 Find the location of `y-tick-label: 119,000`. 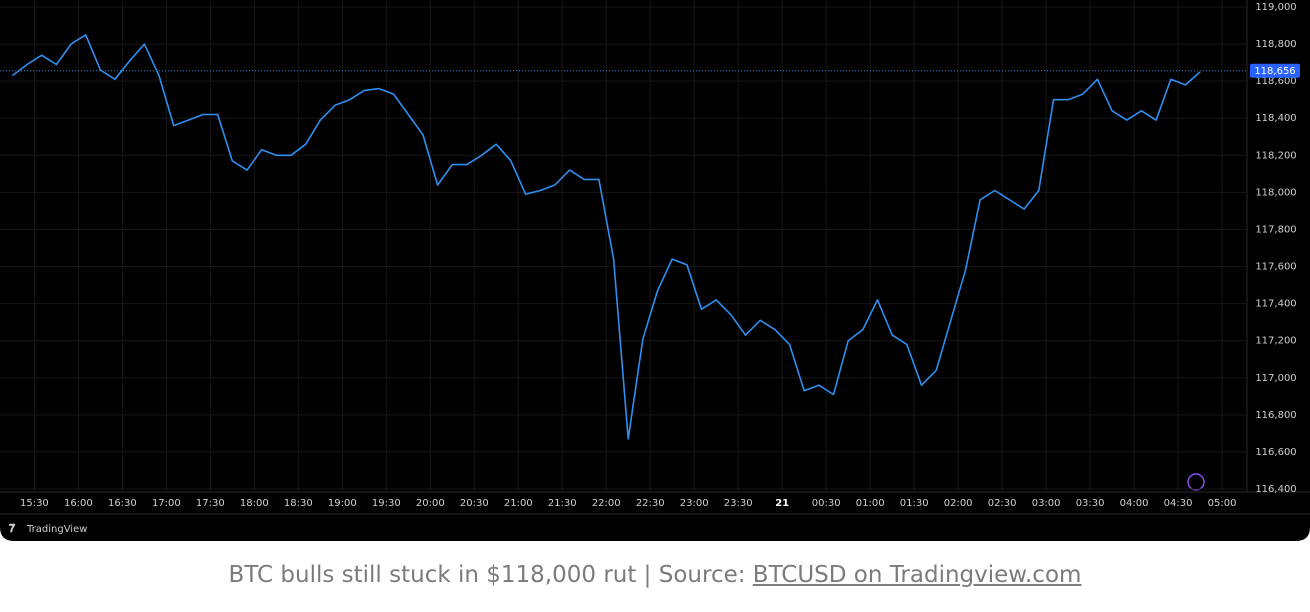

y-tick-label: 119,000 is located at coordinates (1275, 7).